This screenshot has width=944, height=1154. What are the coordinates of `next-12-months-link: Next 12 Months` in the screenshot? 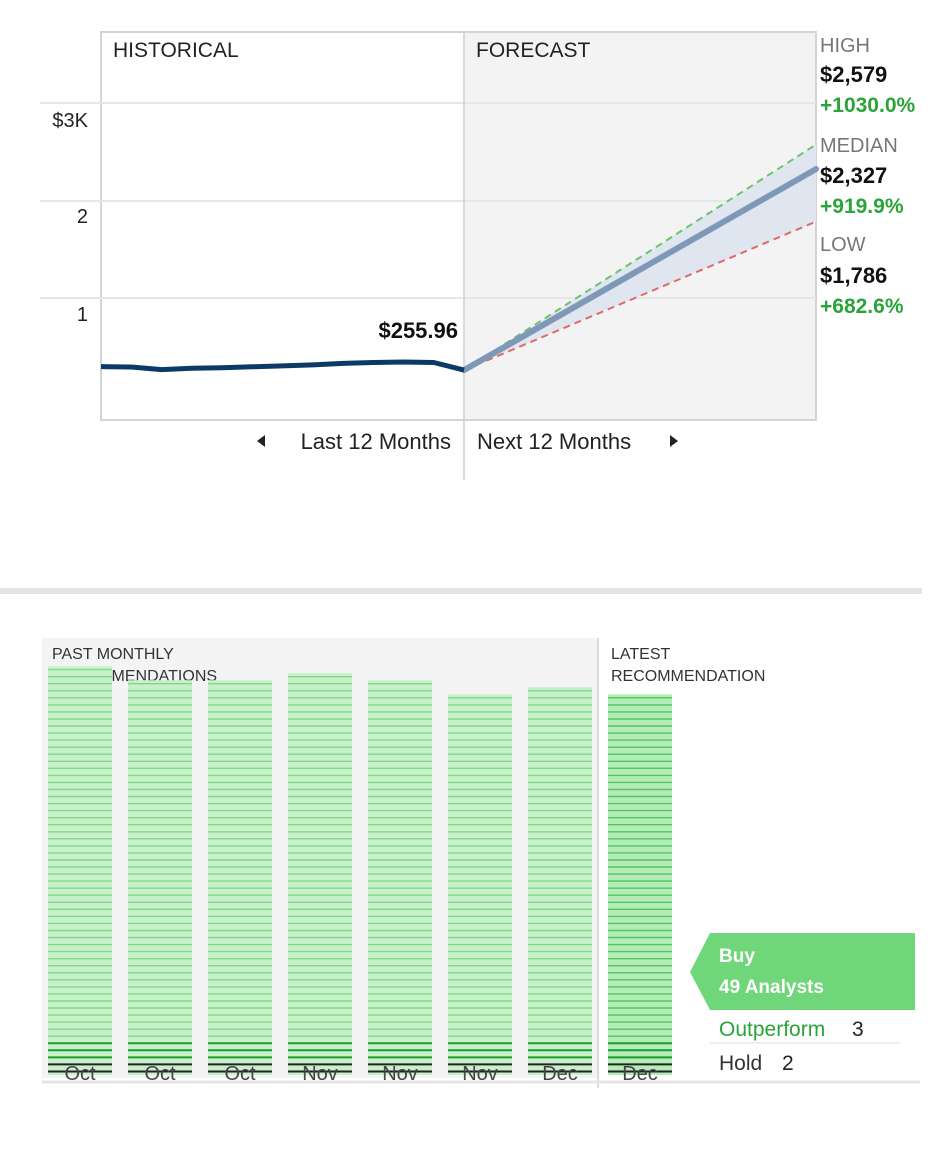 It's located at (577, 441).